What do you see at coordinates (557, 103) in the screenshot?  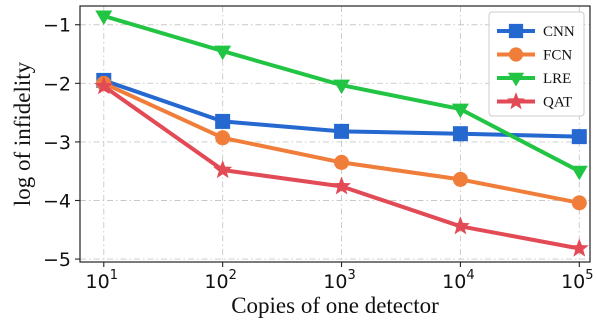 I see `legend-label-qat: QAT` at bounding box center [557, 103].